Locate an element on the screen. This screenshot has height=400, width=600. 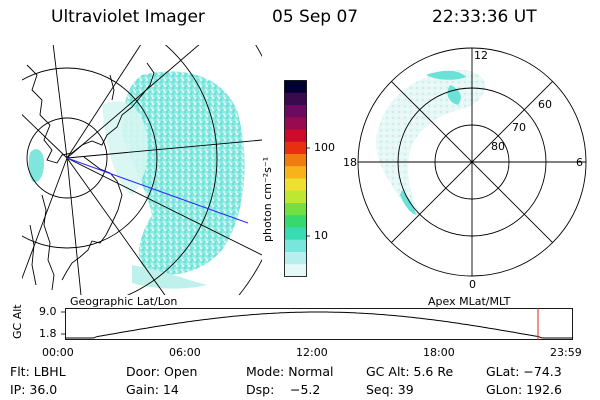
mlt-label-0: 0 is located at coordinates (472, 284).